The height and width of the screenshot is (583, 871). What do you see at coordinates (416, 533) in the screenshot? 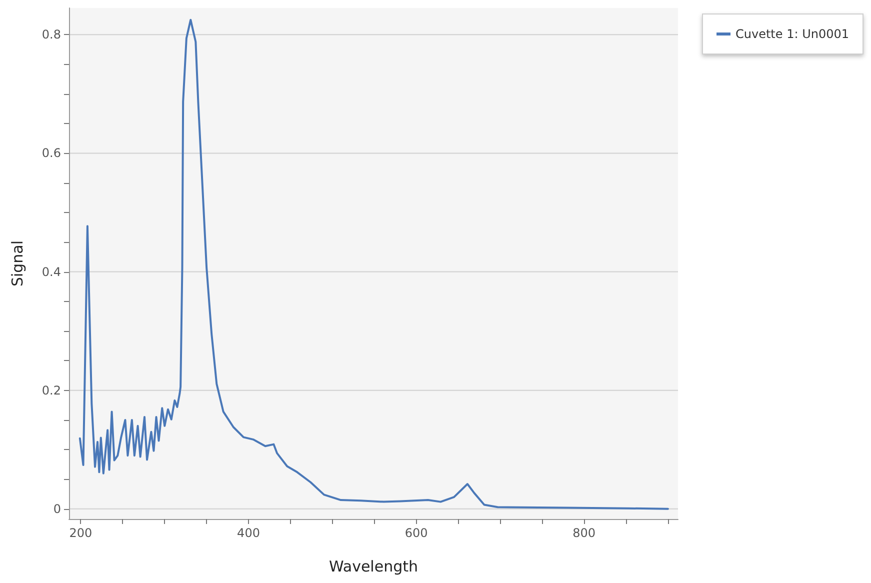
I see `x-tick-label: 600` at bounding box center [416, 533].